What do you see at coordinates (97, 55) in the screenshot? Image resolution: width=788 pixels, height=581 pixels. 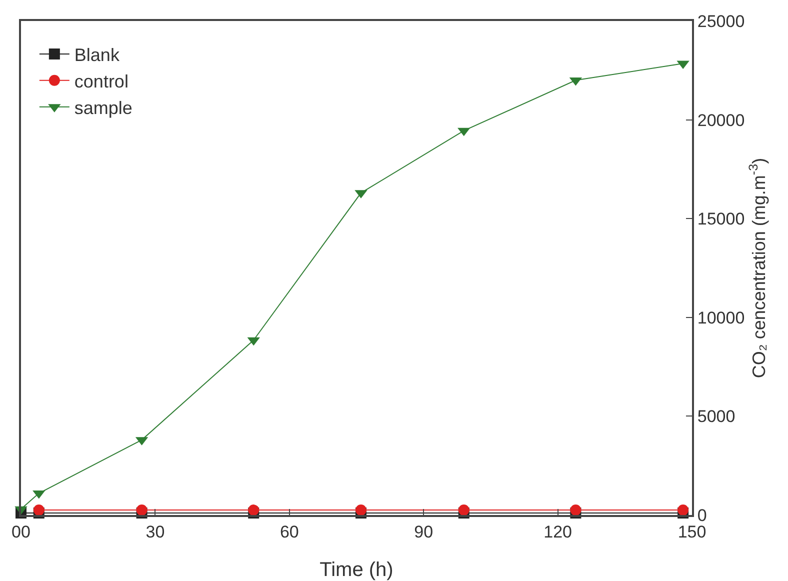 I see `legend-label: Blank` at bounding box center [97, 55].